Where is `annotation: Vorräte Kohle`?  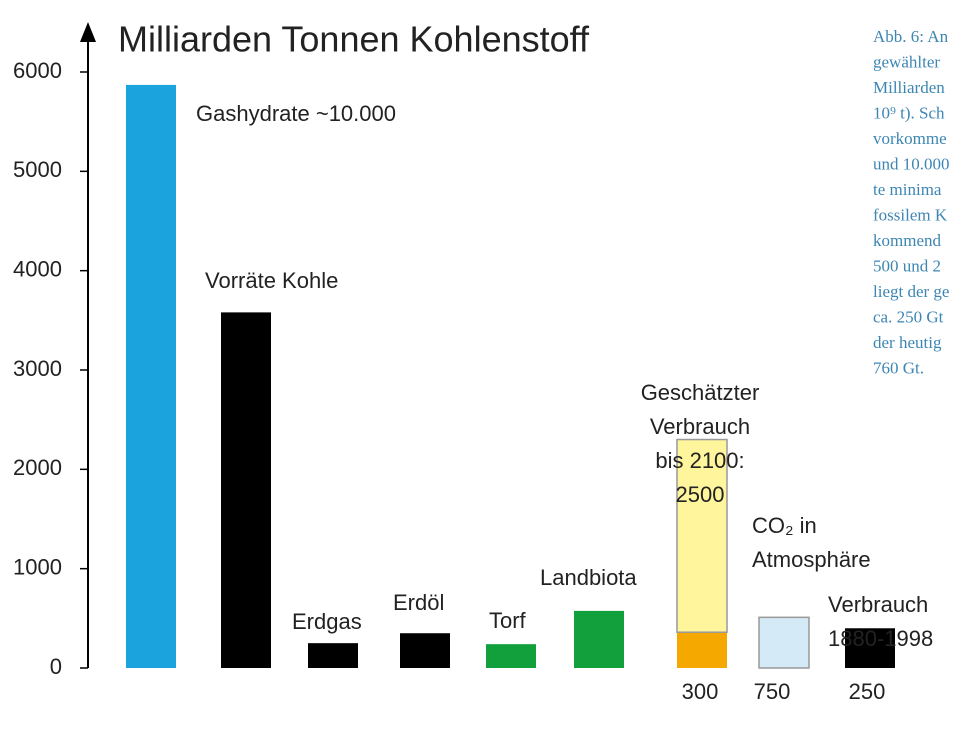 annotation: Vorräte Kohle is located at coordinates (271, 280).